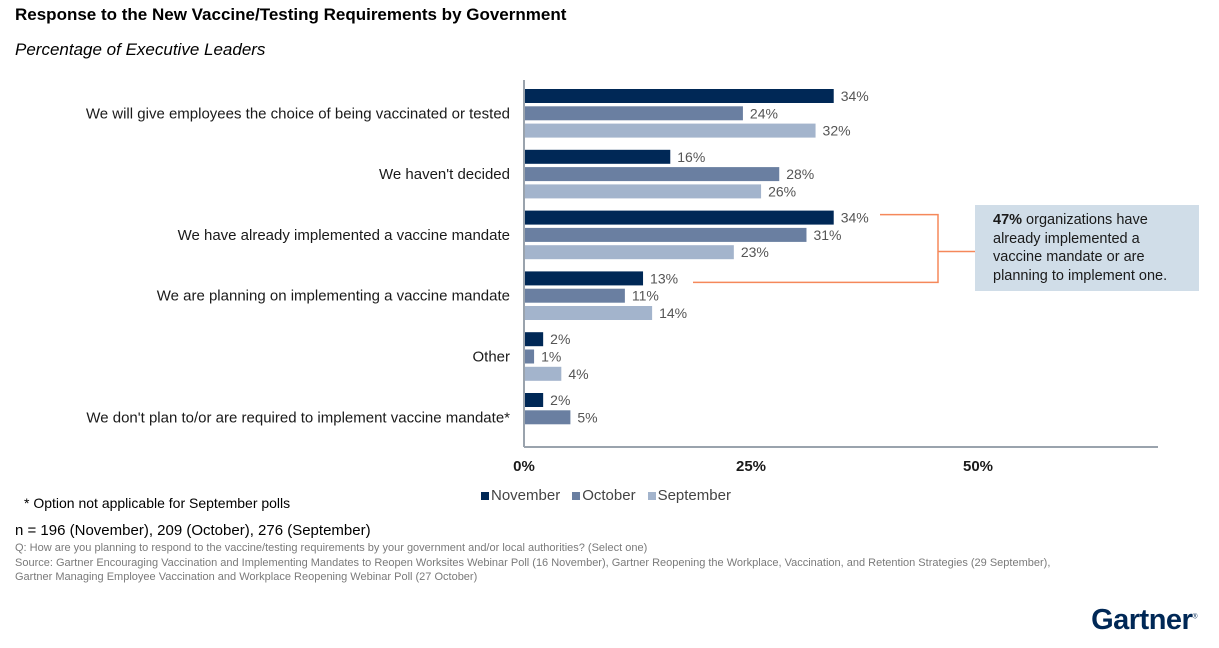  Describe the element at coordinates (764, 113) in the screenshot. I see `data-label: 24%` at that location.